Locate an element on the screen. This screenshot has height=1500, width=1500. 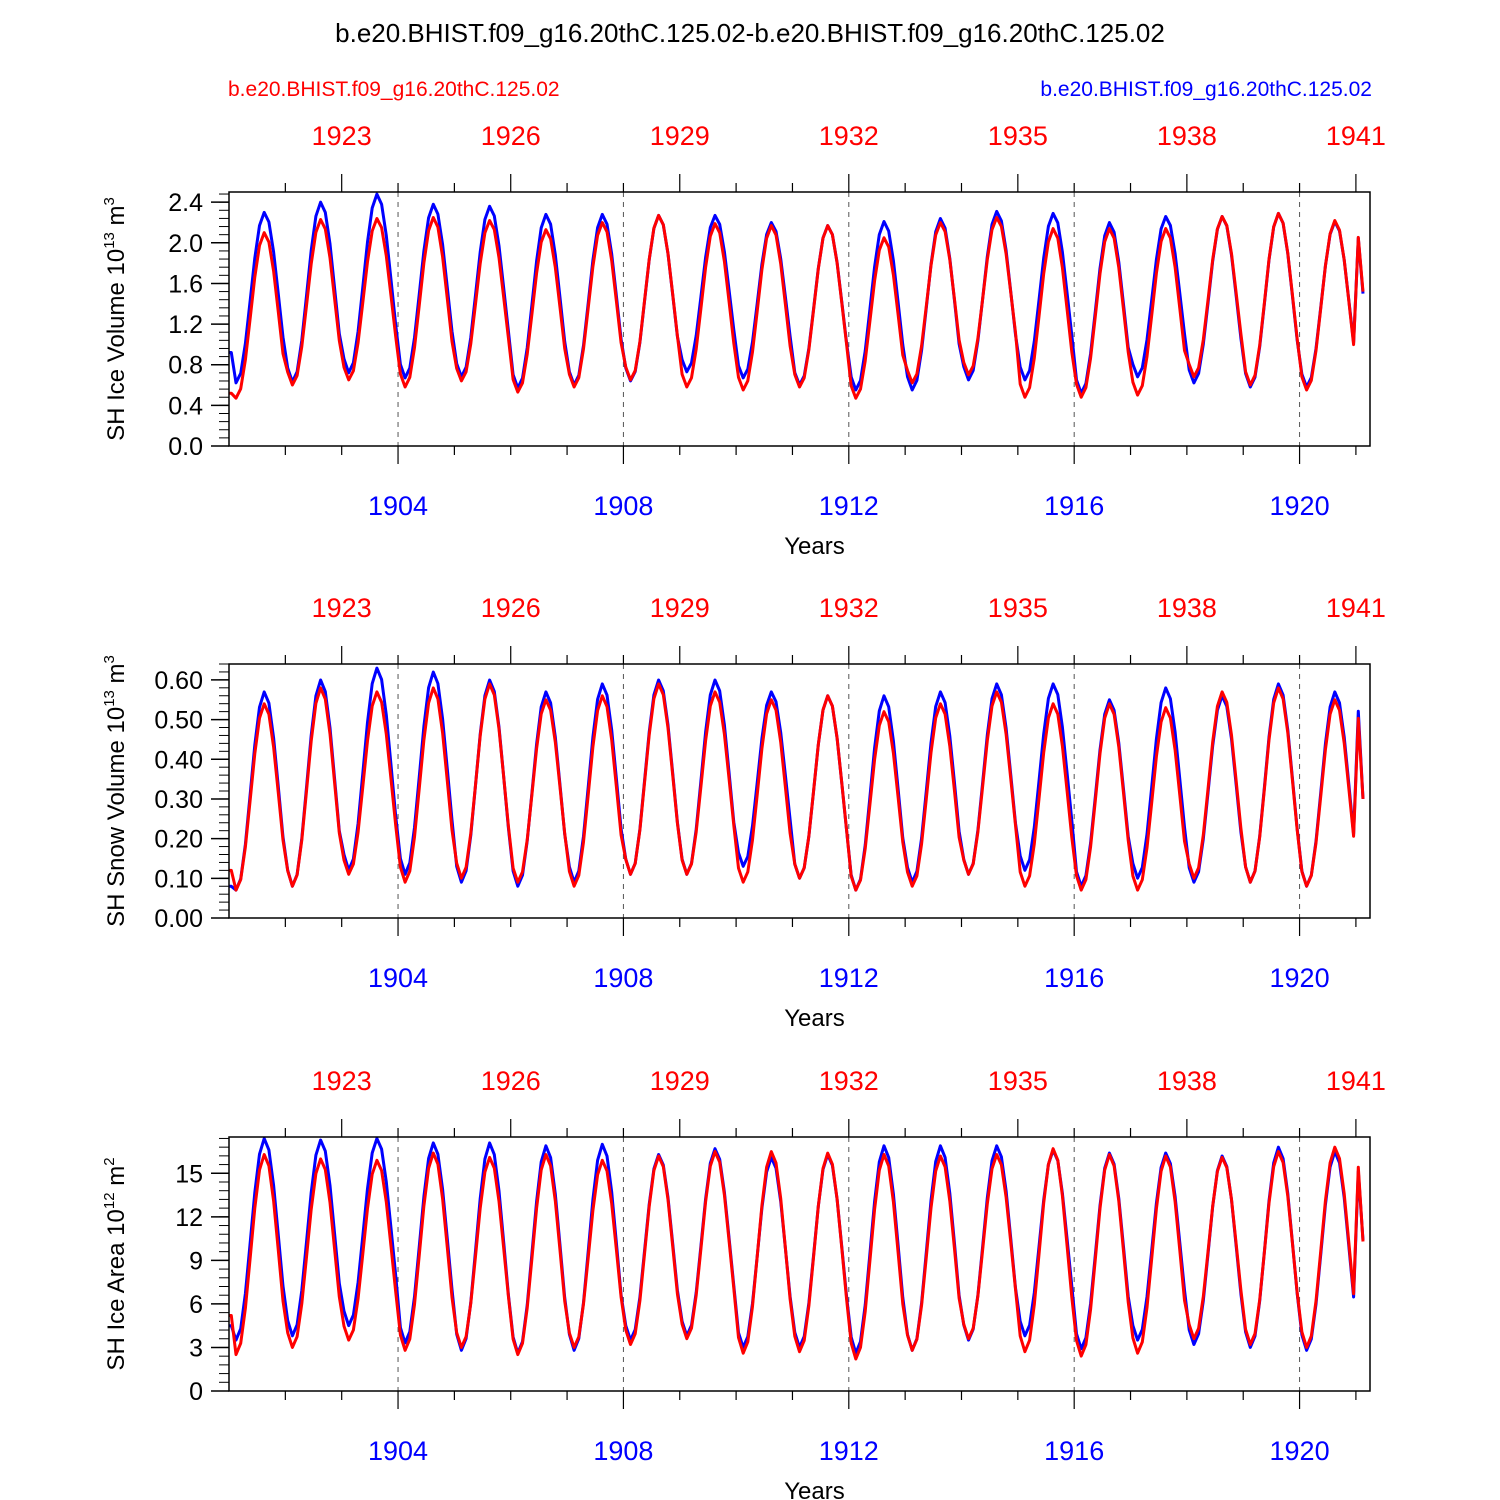
y-tick-label: 0.30 is located at coordinates (178, 800).